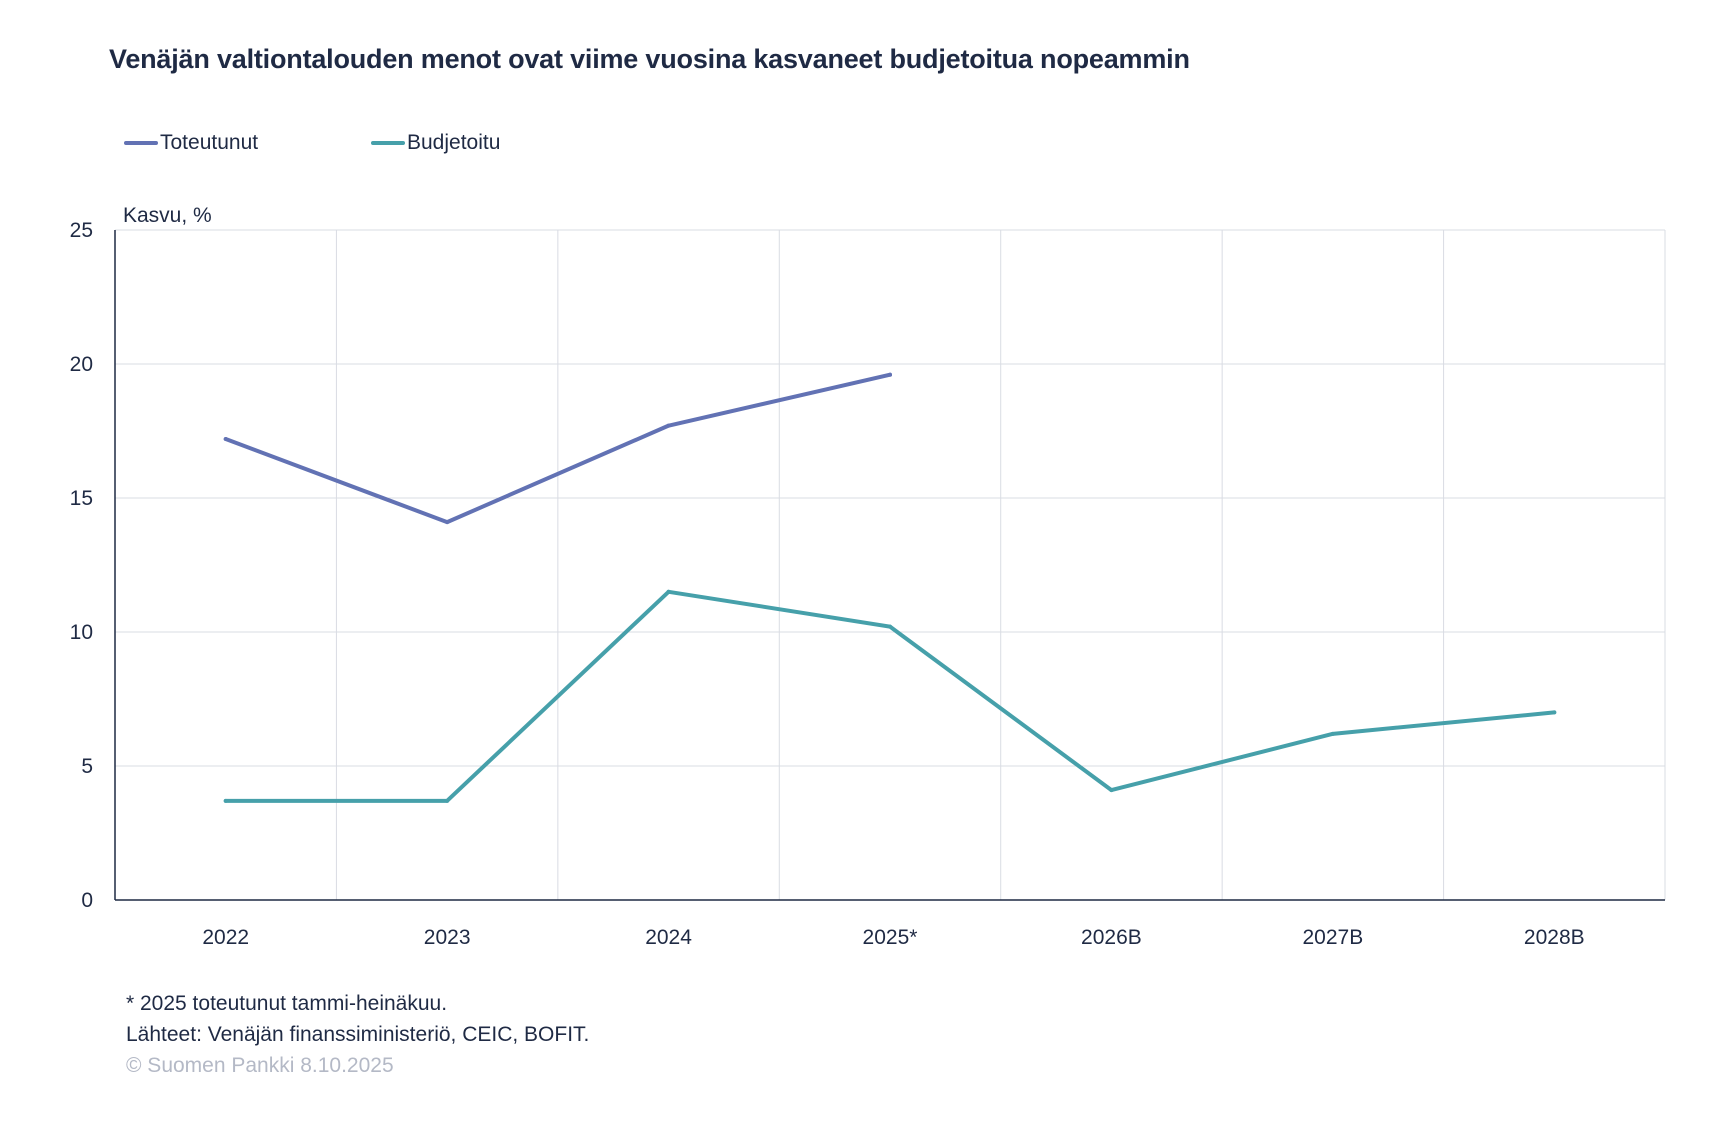 The image size is (1724, 1125). What do you see at coordinates (287, 1003) in the screenshot?
I see `footnote-note: * 2025 toteutunut tammi-heinäkuu.` at bounding box center [287, 1003].